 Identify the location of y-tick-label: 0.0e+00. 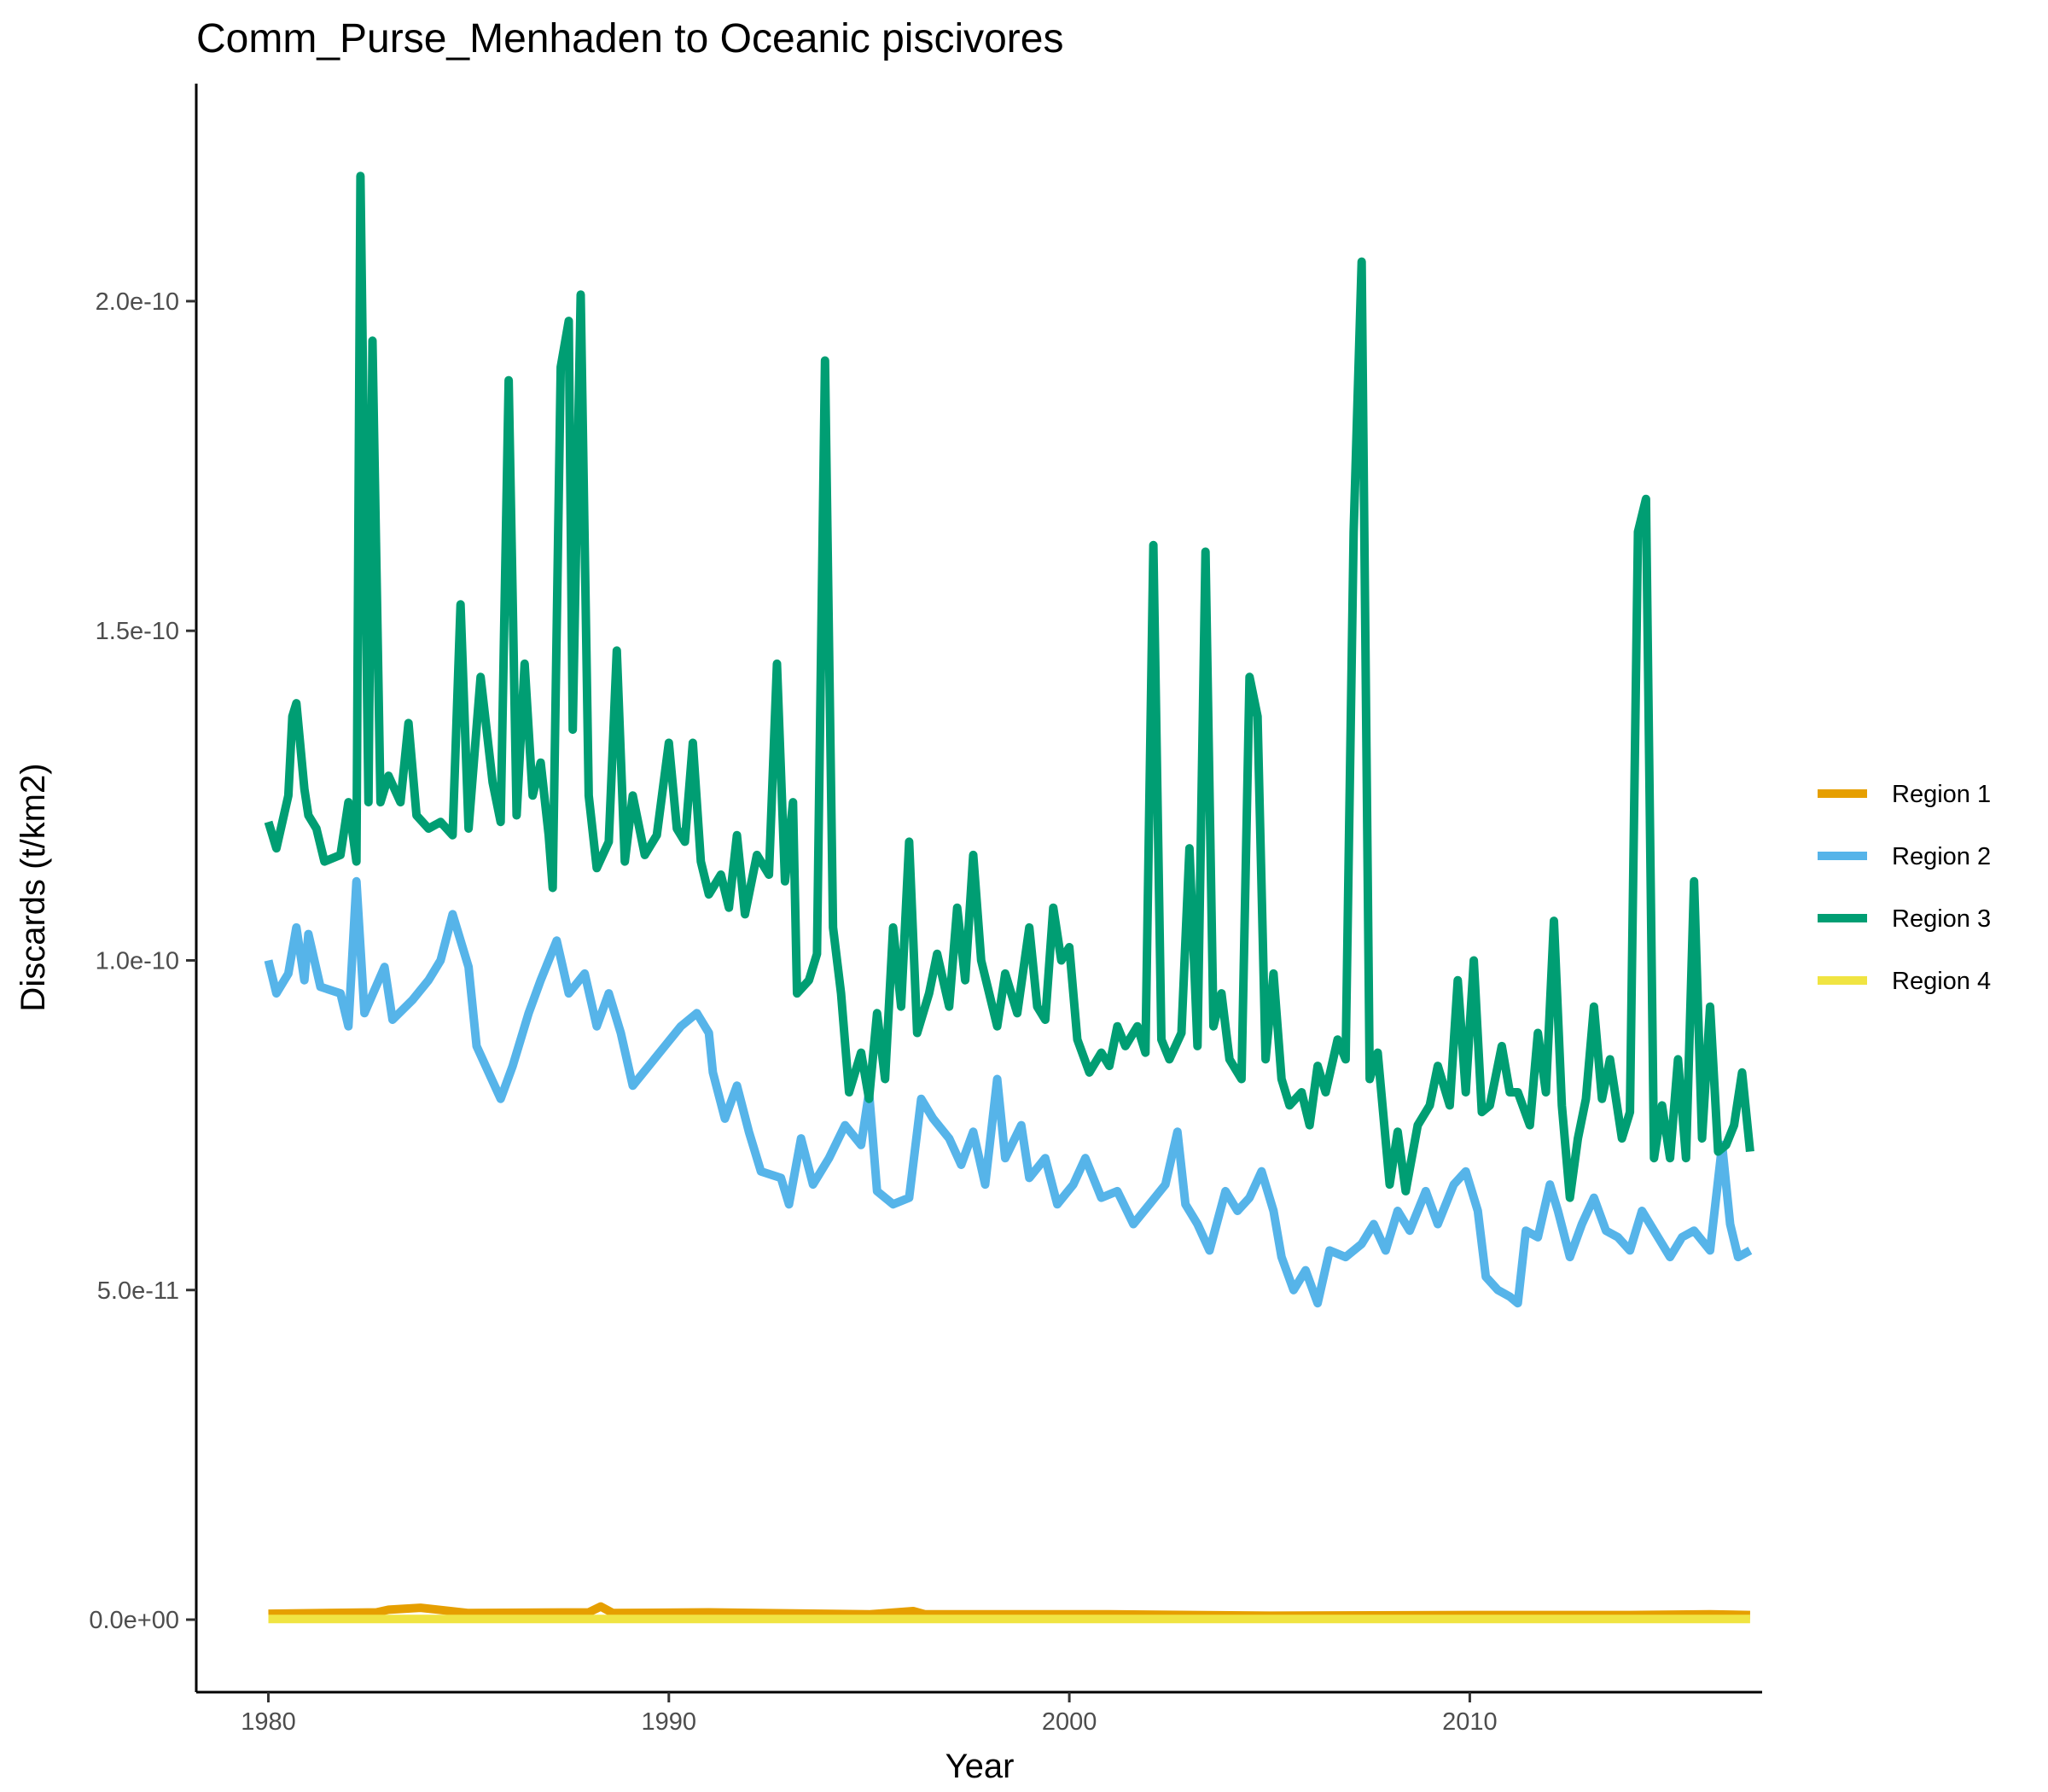
(134, 1620).